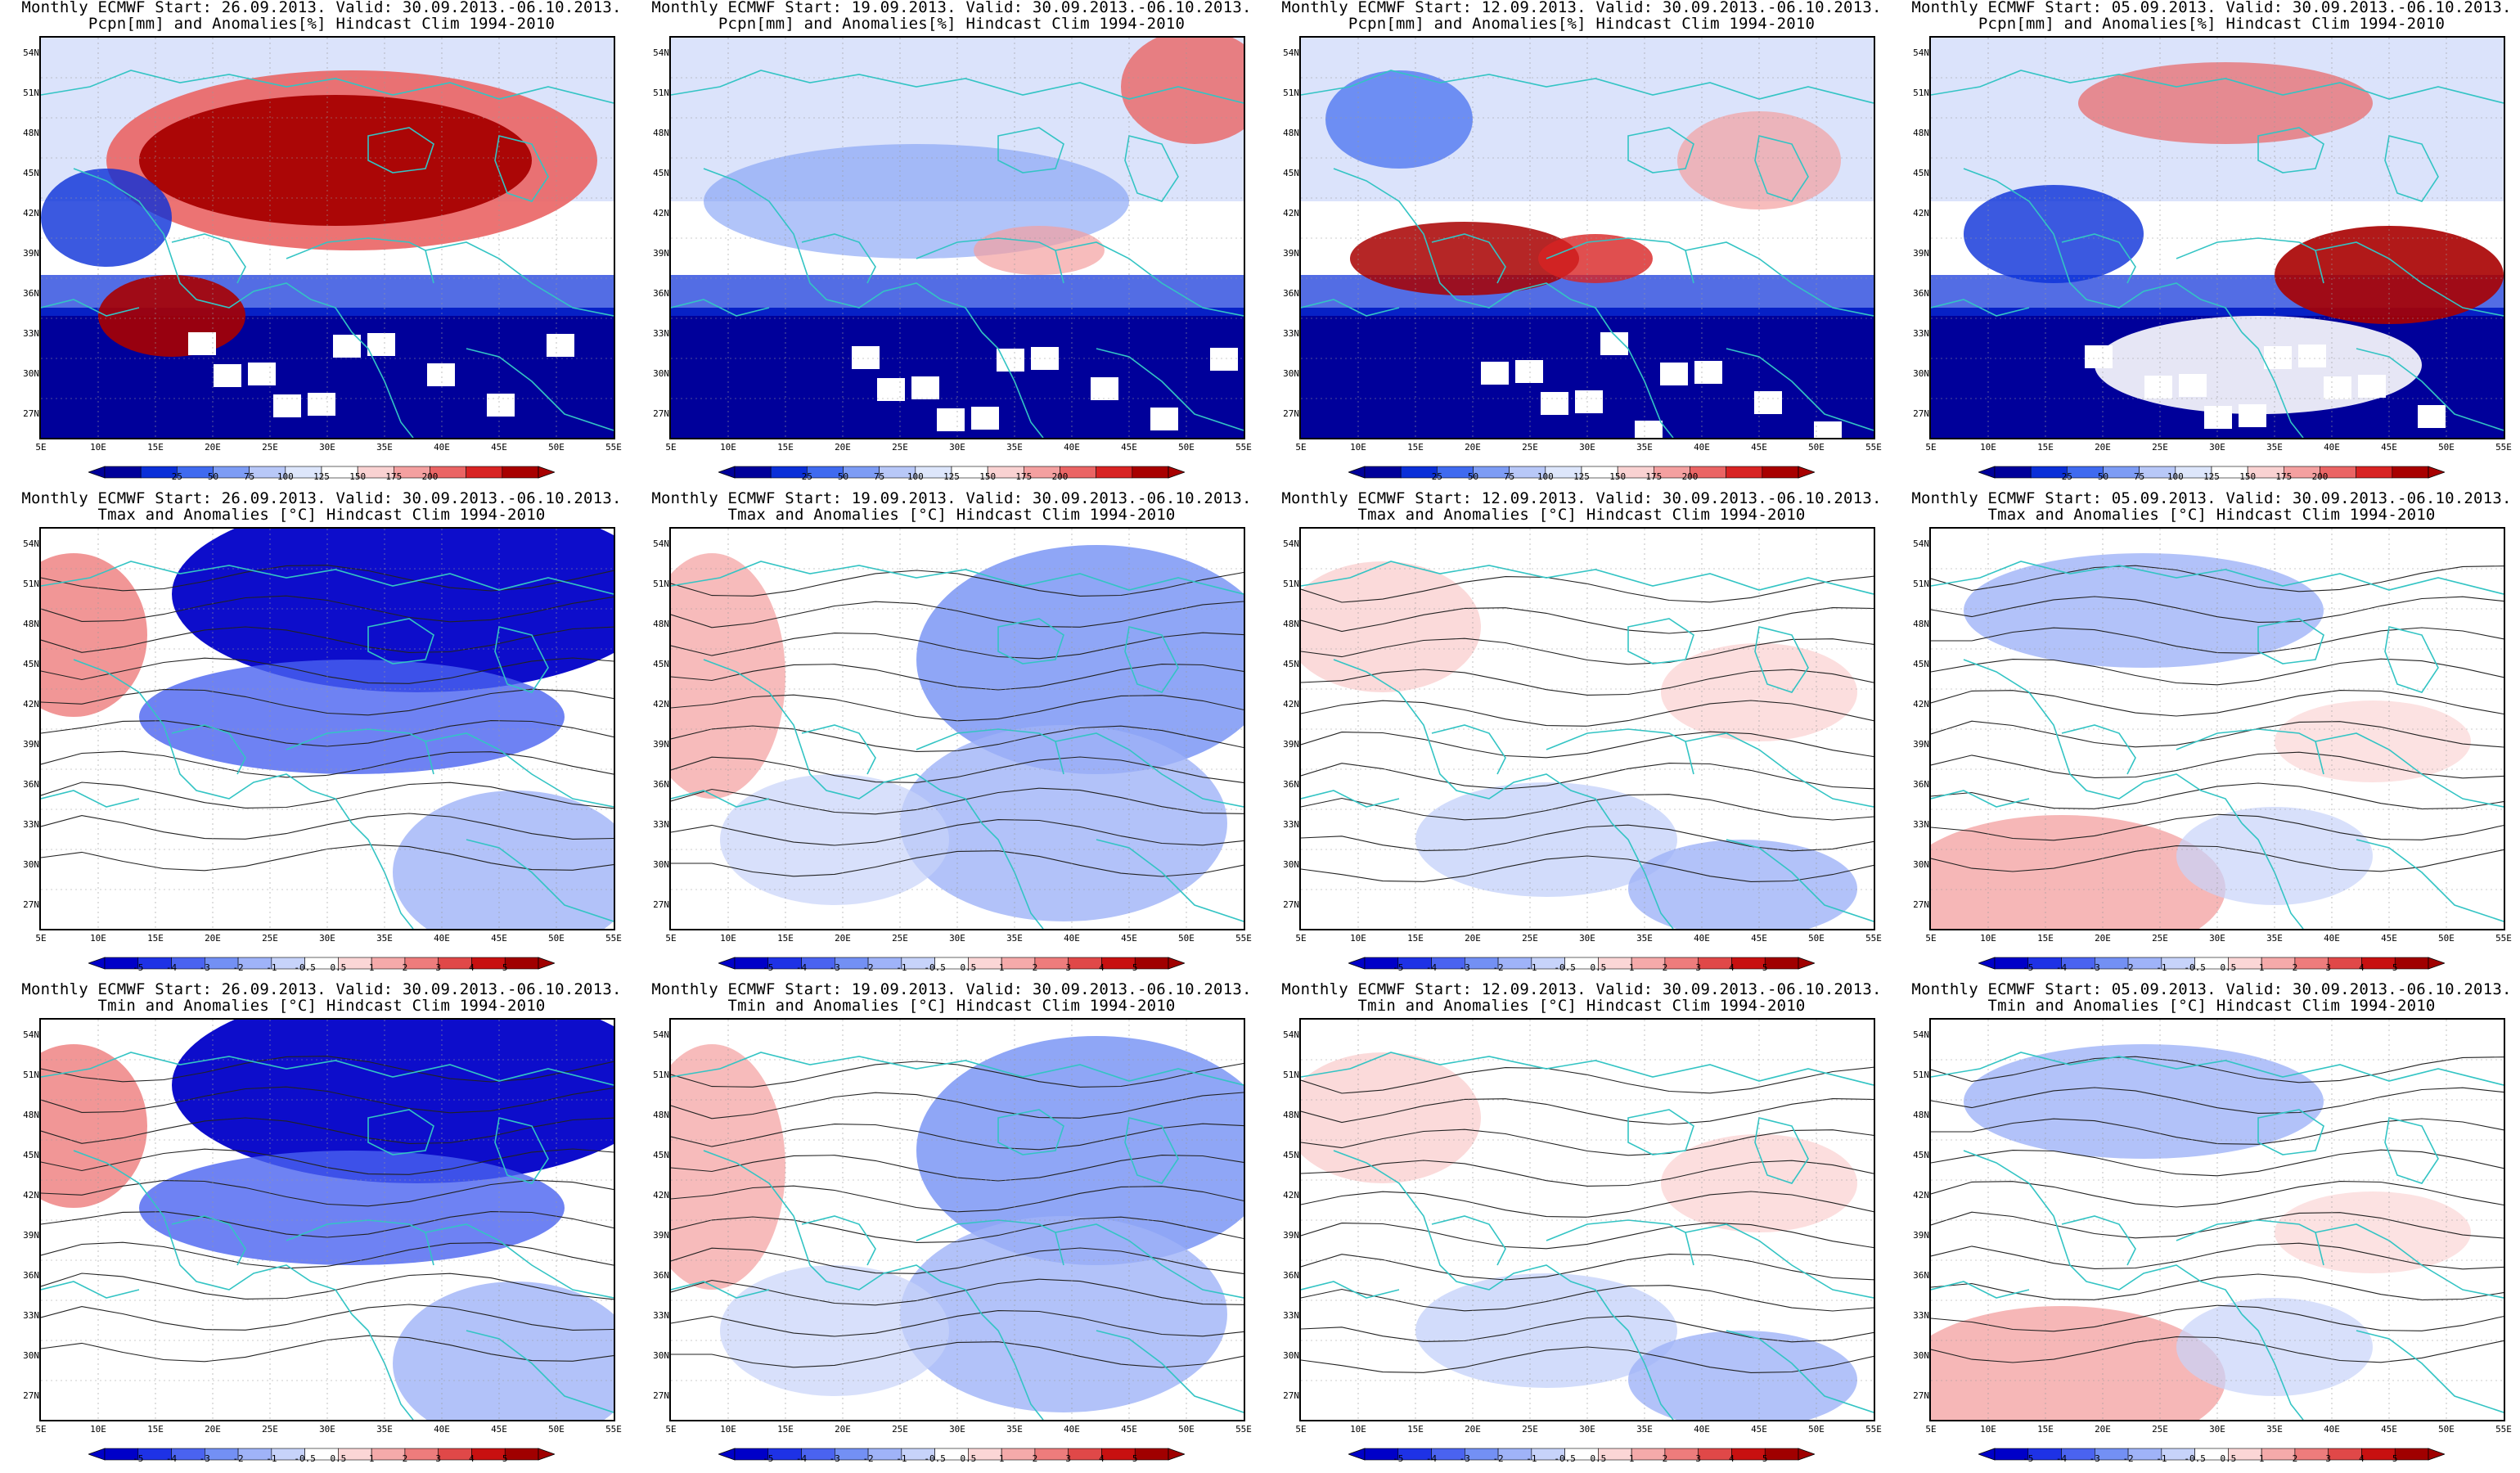  What do you see at coordinates (1135, 968) in the screenshot?
I see `colorbar-label: 5` at bounding box center [1135, 968].